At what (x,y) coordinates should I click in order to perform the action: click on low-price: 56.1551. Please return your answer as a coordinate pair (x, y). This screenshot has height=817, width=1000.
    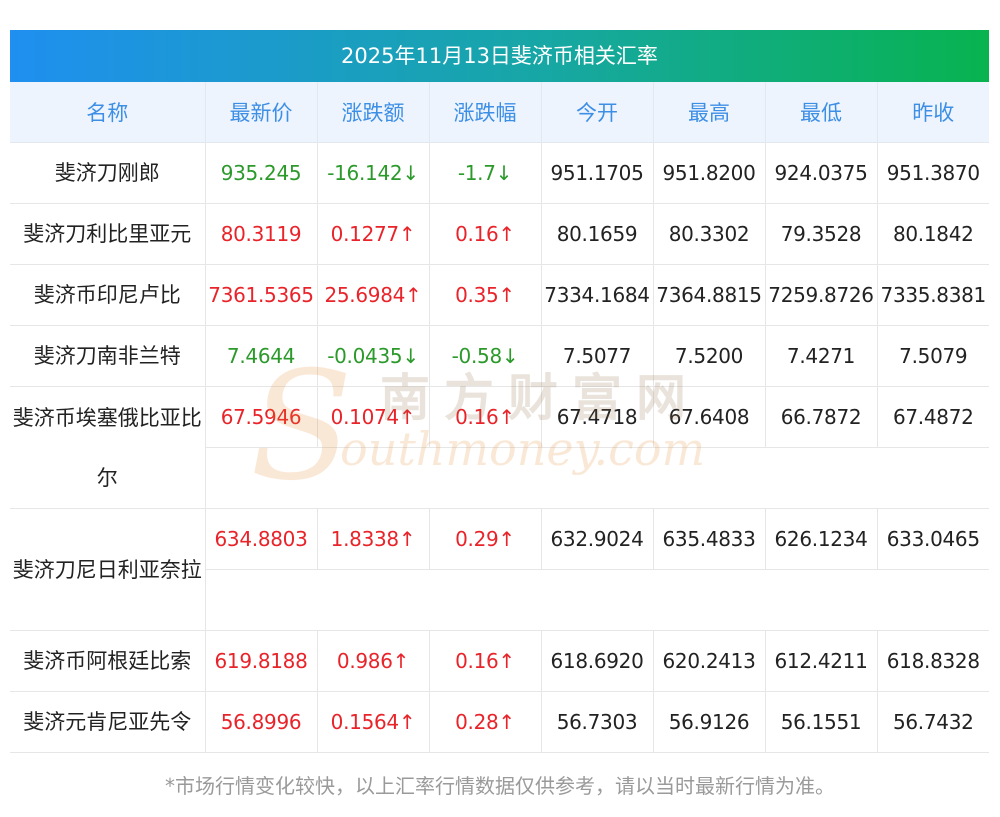
    Looking at the image, I should click on (821, 722).